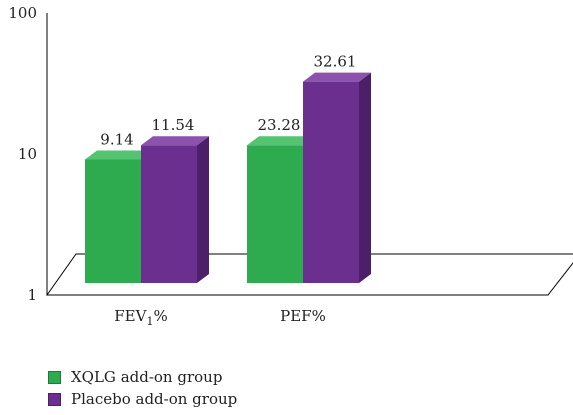 The image size is (573, 415). I want to click on y-tick-label: 100, so click(22, 13).